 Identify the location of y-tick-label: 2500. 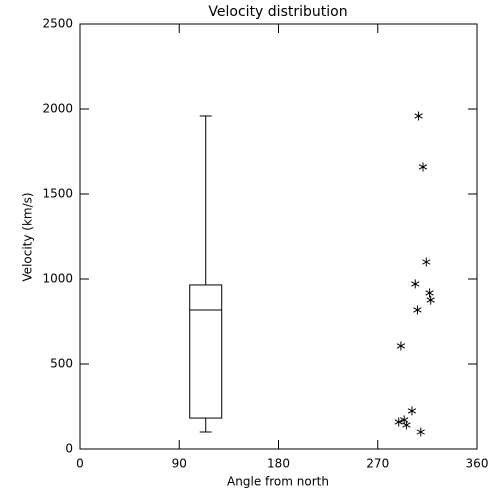
(57, 24).